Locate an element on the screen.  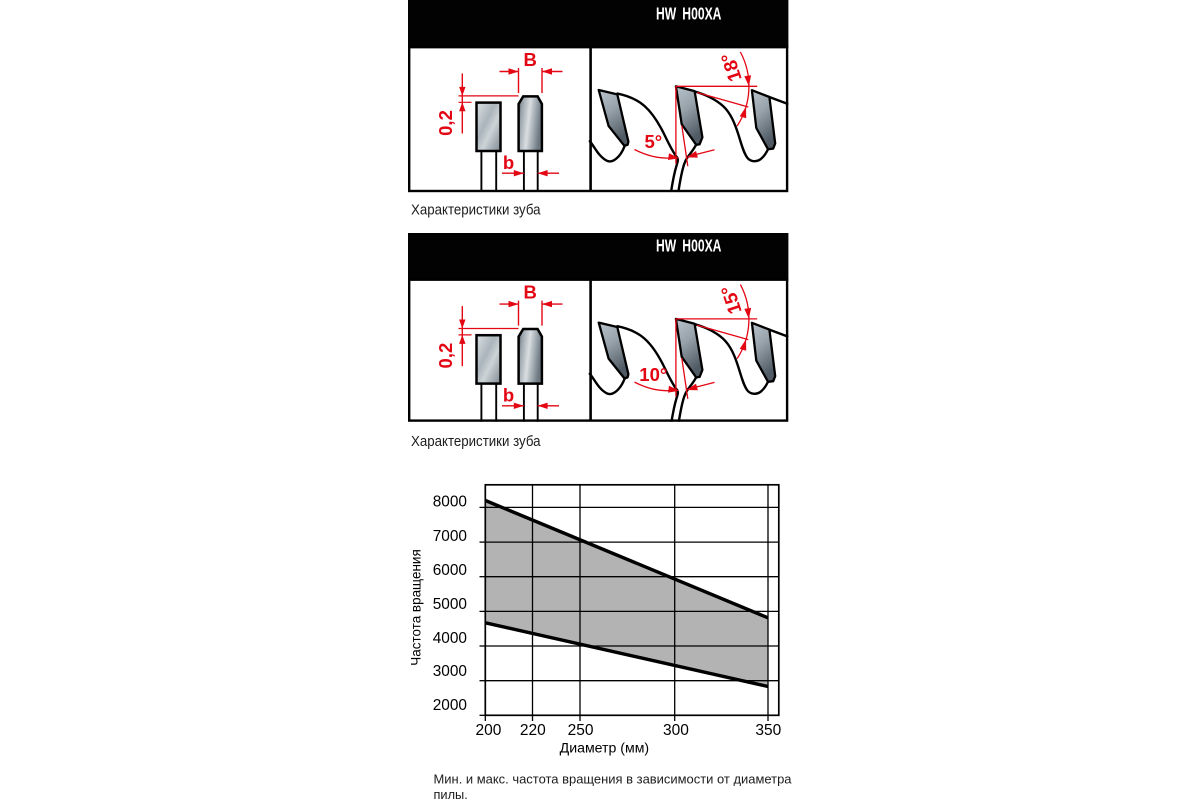
svg-text: 7000 is located at coordinates (450, 536).